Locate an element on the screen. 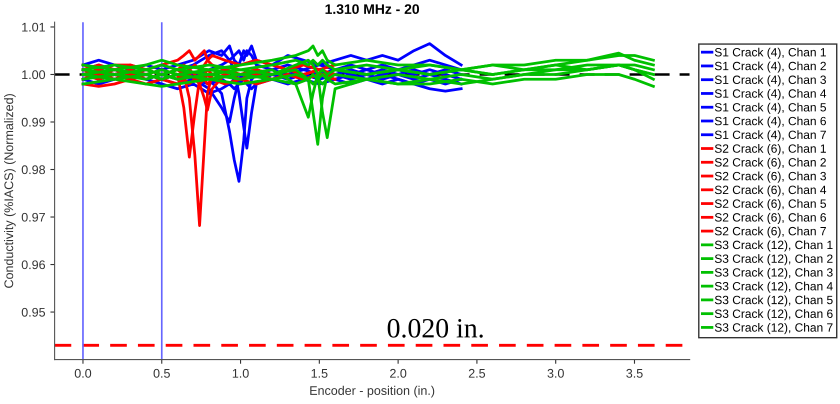  legend-label: S3 Crack (12), Chan 3 is located at coordinates (773, 274).